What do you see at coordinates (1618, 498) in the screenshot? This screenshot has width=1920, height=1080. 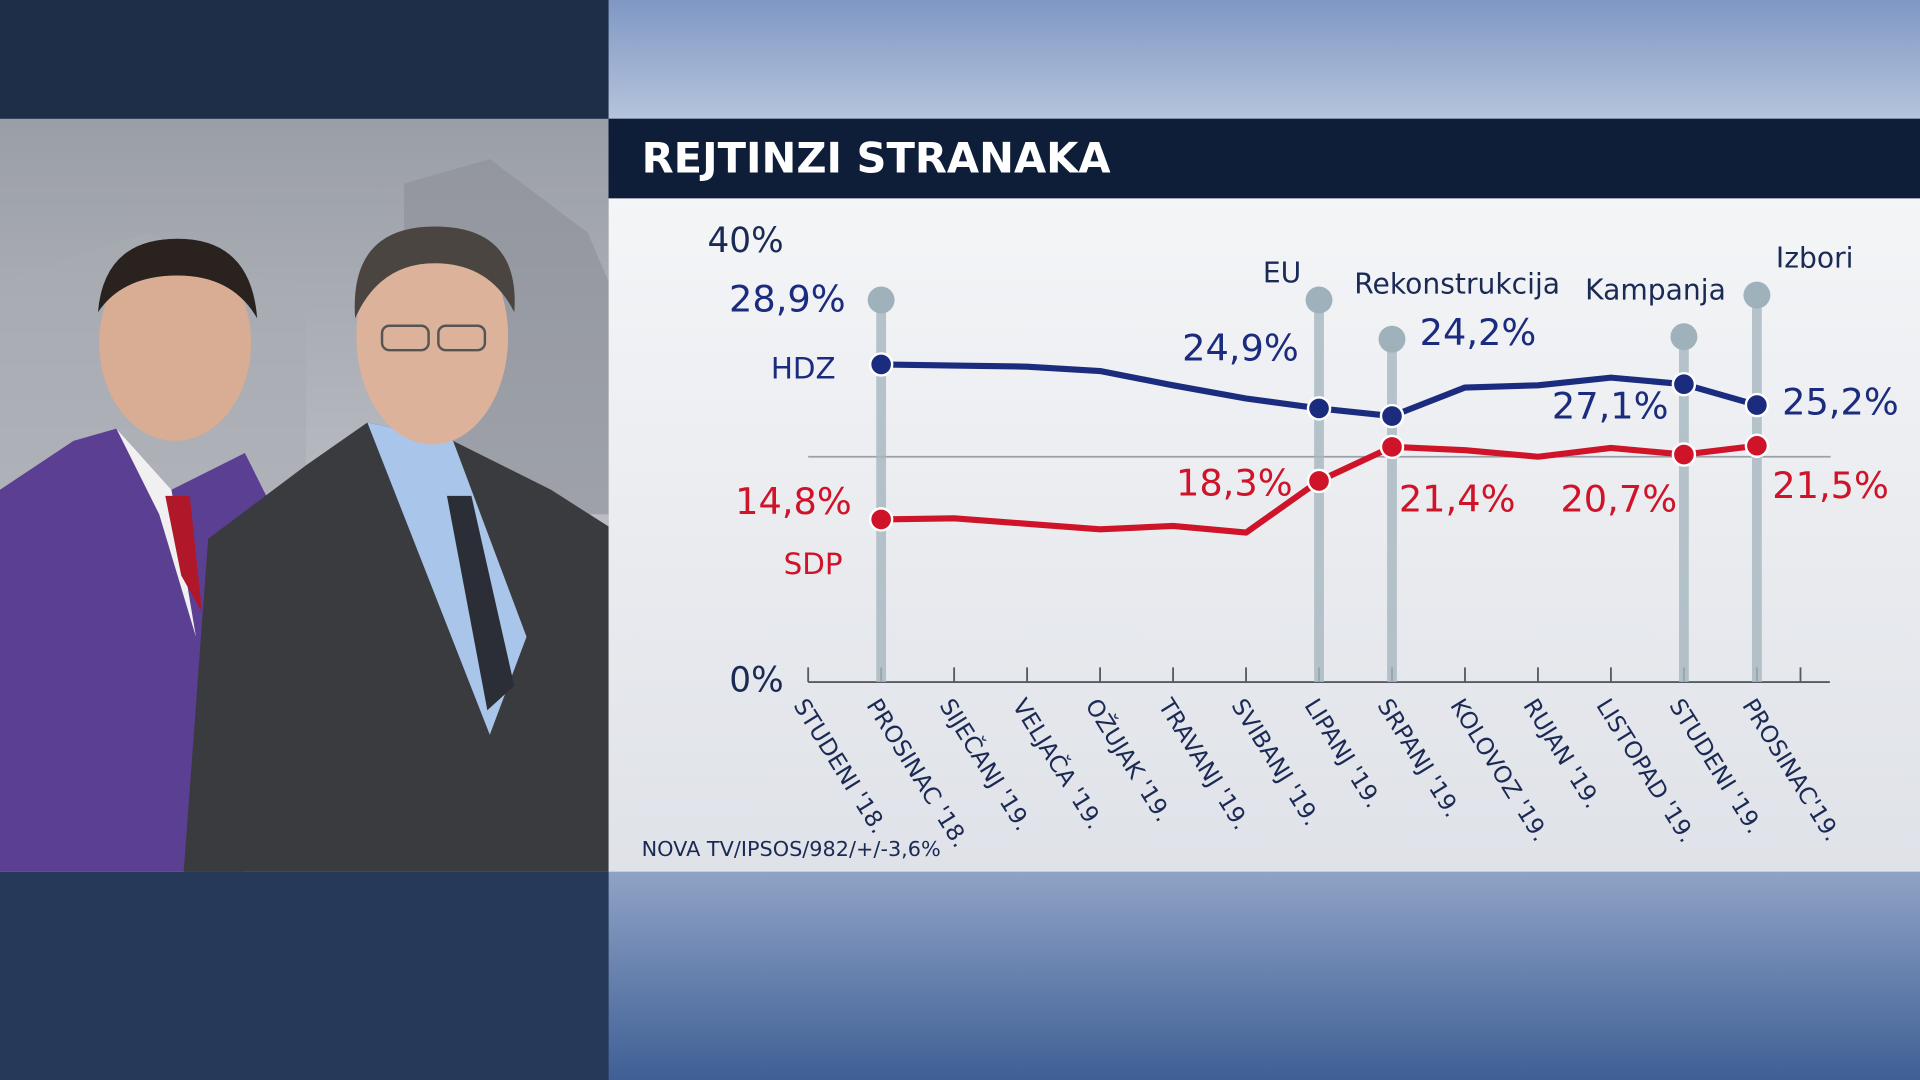 I see `value-label: 20,7%` at bounding box center [1618, 498].